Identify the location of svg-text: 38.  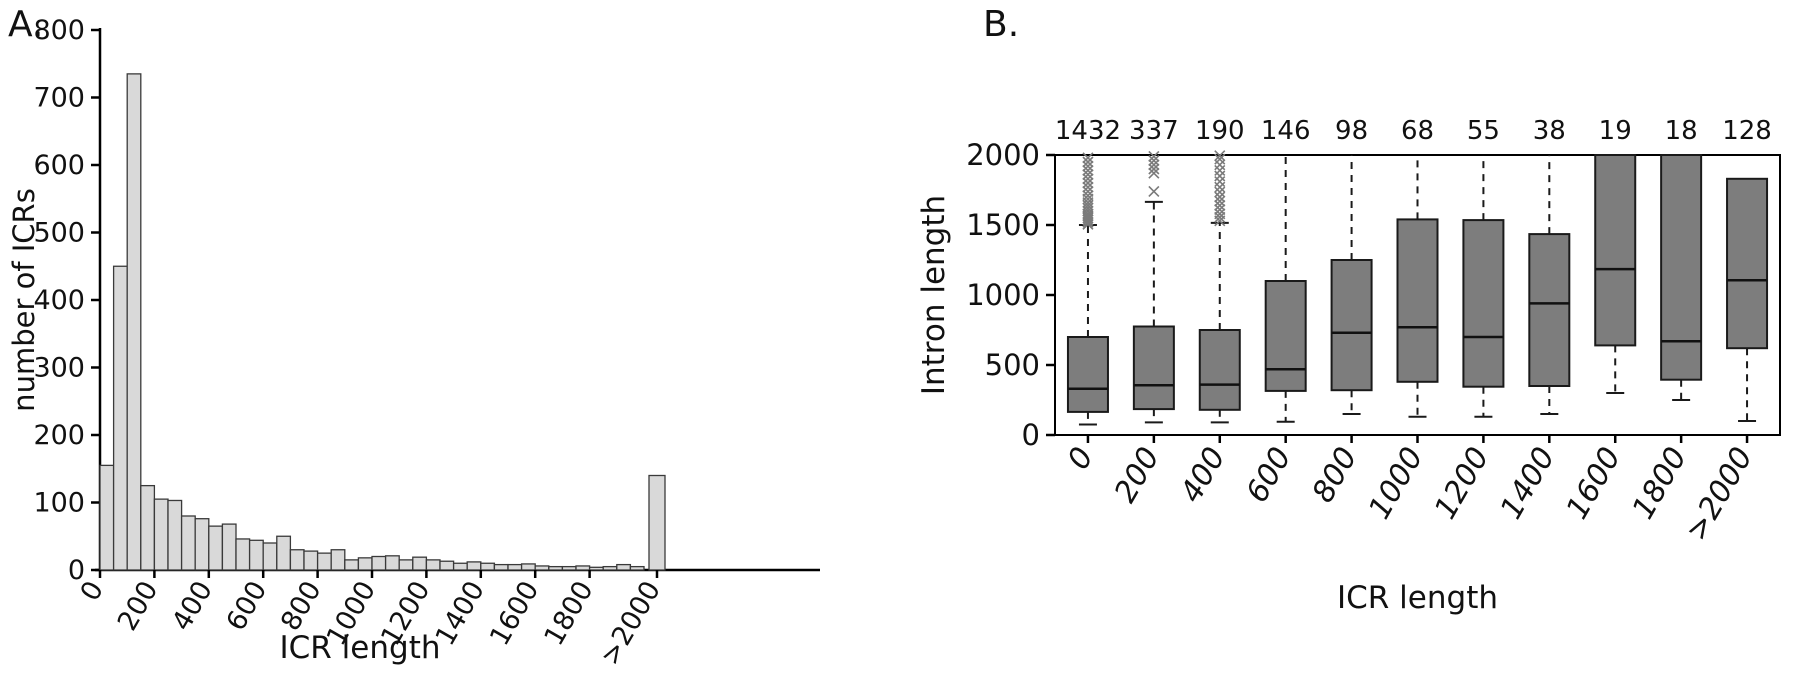
(1549, 131).